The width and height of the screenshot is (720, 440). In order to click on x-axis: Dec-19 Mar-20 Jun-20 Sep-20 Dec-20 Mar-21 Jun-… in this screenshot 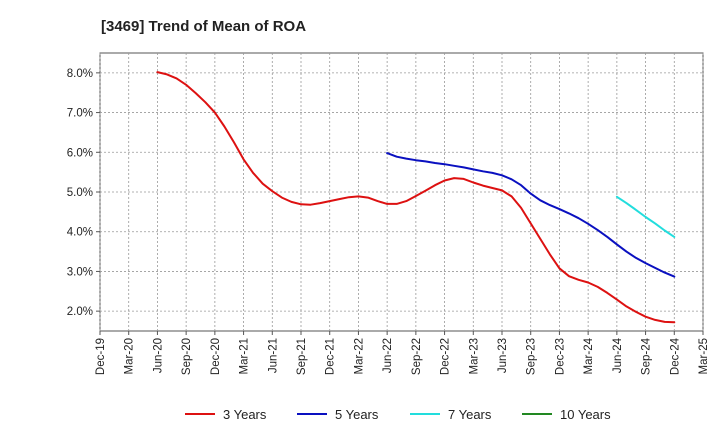, I will do `click(402, 353)`.